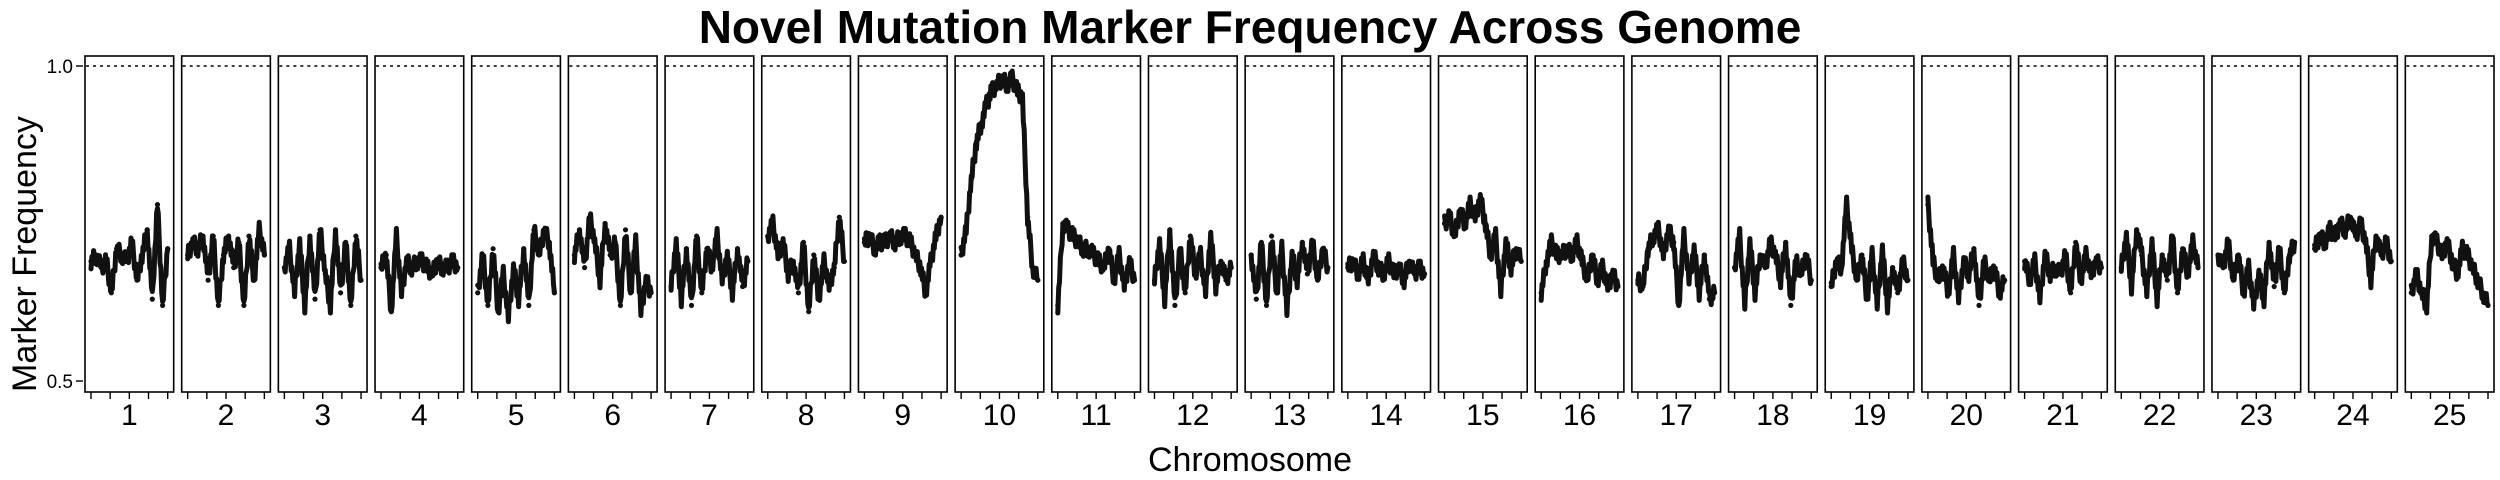 The width and height of the screenshot is (2500, 480). I want to click on chromosome-panel-18: 18, so click(1773, 243).